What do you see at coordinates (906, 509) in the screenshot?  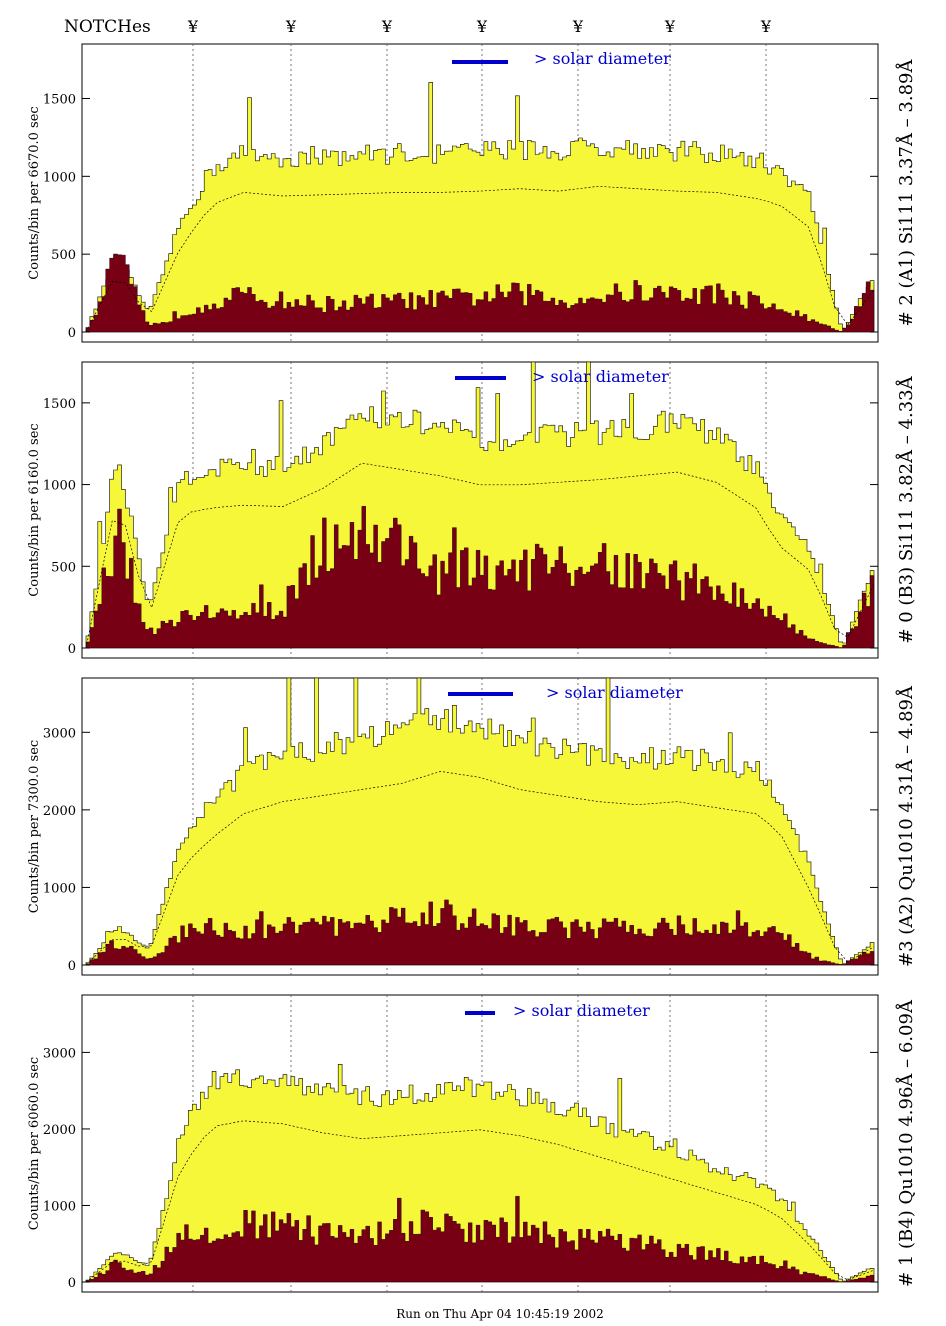 I see `panel-side-label: # 0 (B3) Si111 3.82Å – 4.33Å` at bounding box center [906, 509].